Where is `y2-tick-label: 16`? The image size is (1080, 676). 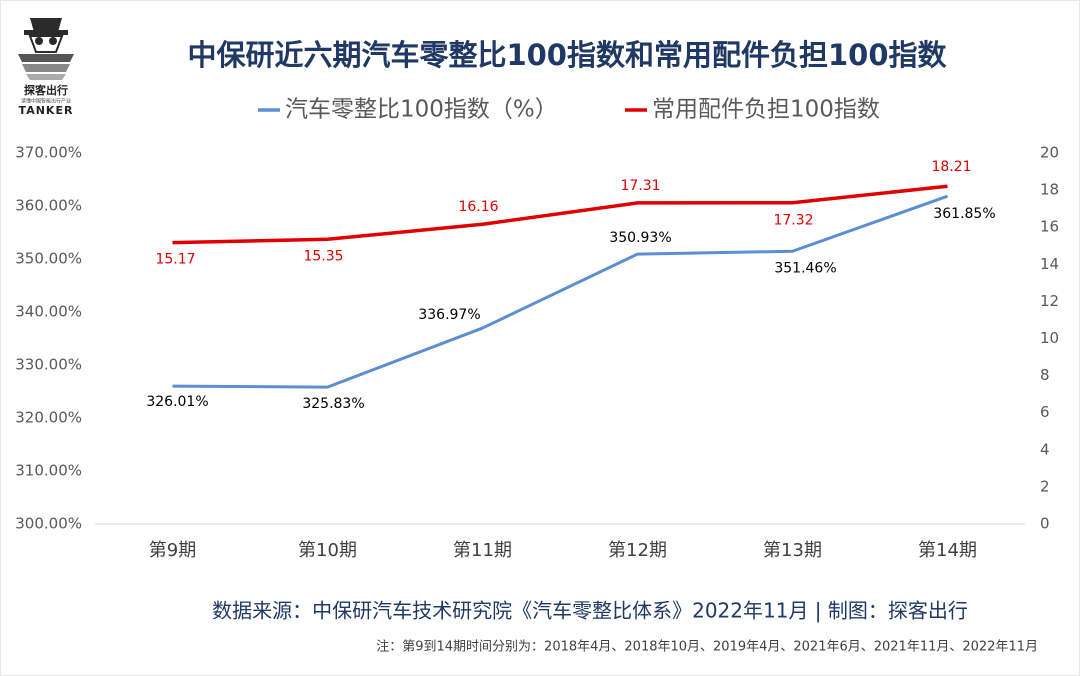 y2-tick-label: 16 is located at coordinates (1049, 227).